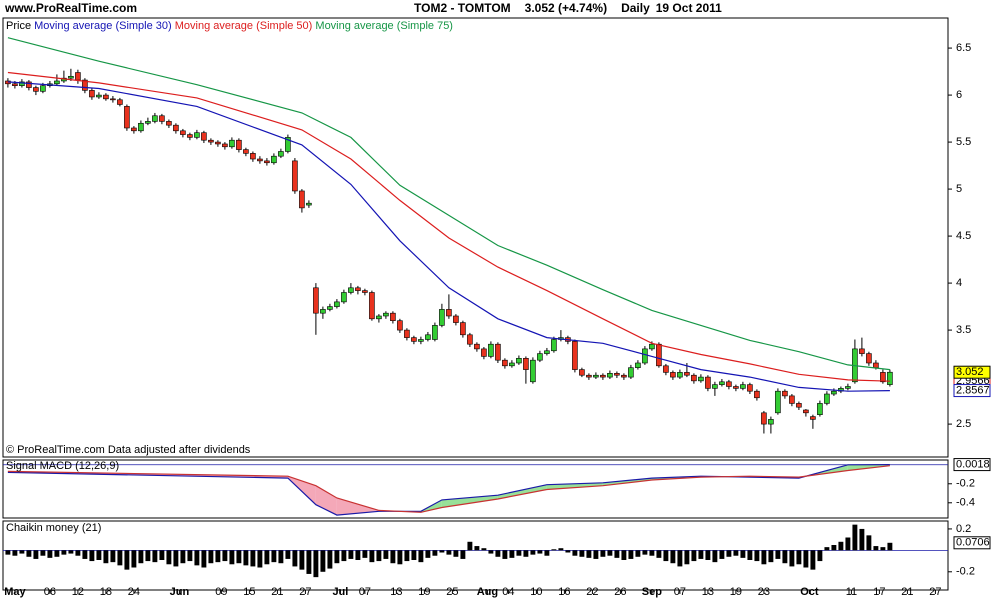 This screenshot has width=1000, height=600. Describe the element at coordinates (180, 592) in the screenshot. I see `x-tick-label: Jun` at that location.